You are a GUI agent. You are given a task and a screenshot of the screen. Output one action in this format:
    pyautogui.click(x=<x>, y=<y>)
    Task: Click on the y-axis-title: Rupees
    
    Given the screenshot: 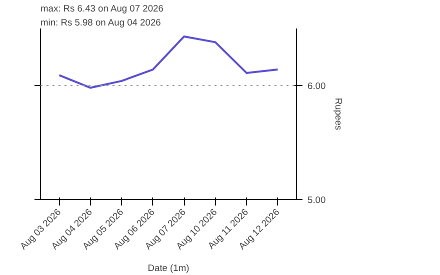 What is the action you would take?
    pyautogui.click(x=339, y=114)
    